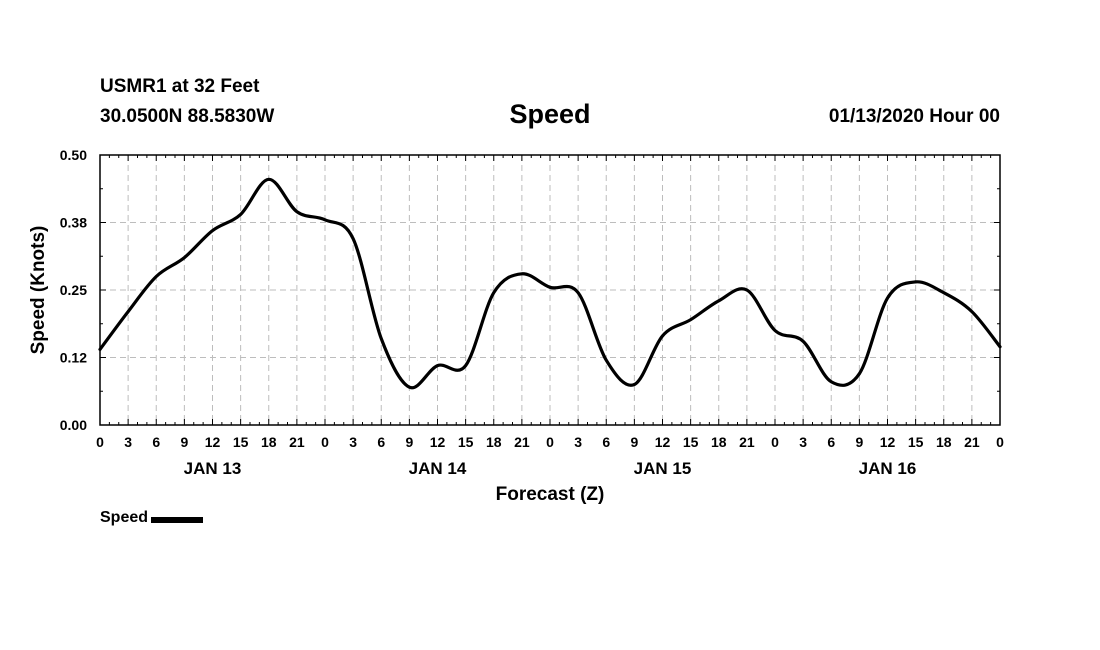 The image size is (1100, 650). I want to click on chart-title: Speed, so click(550, 114).